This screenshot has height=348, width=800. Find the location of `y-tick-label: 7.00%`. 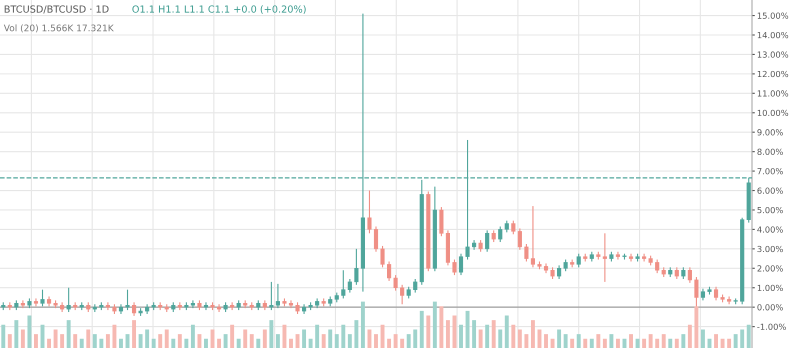

y-tick-label: 7.00% is located at coordinates (770, 171).